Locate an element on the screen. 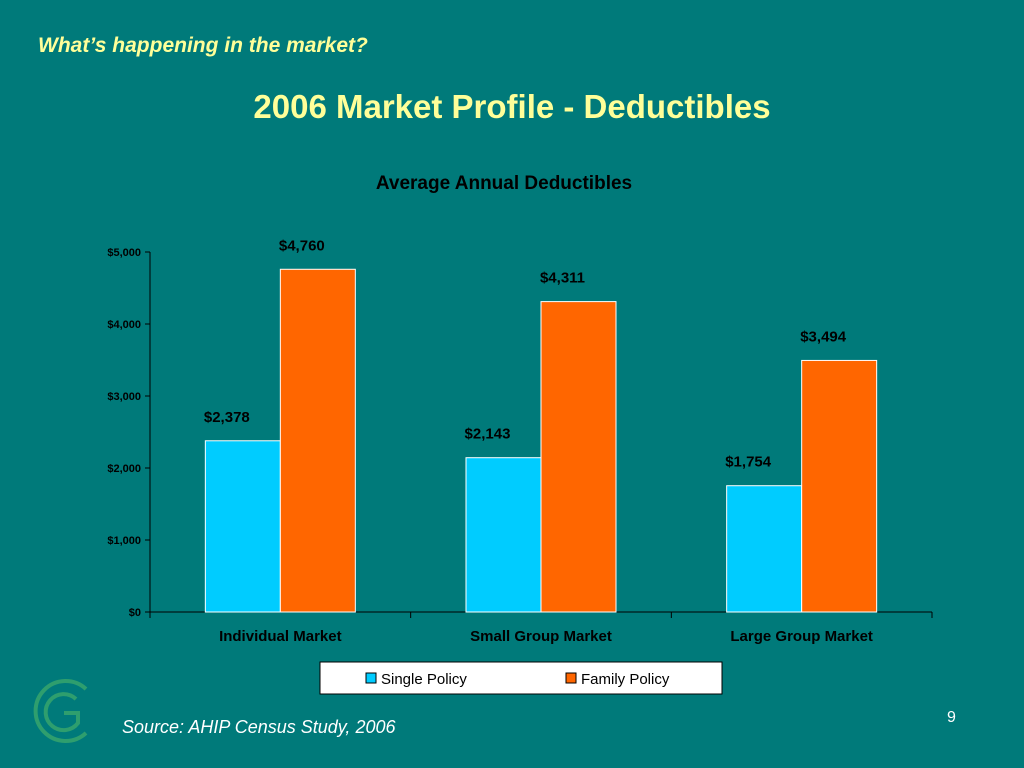  y-tick-label: $5,000 is located at coordinates (124, 253).